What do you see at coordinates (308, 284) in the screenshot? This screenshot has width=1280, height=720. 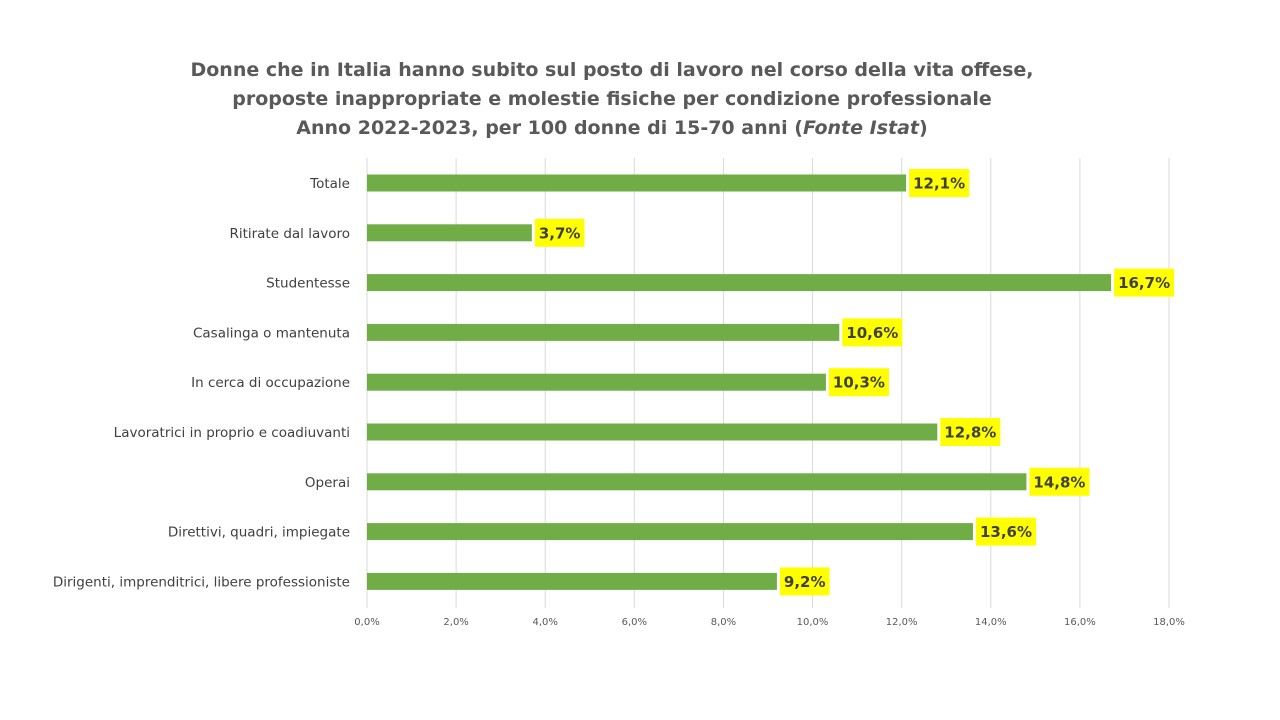 I see `category-label: Studentesse` at bounding box center [308, 284].